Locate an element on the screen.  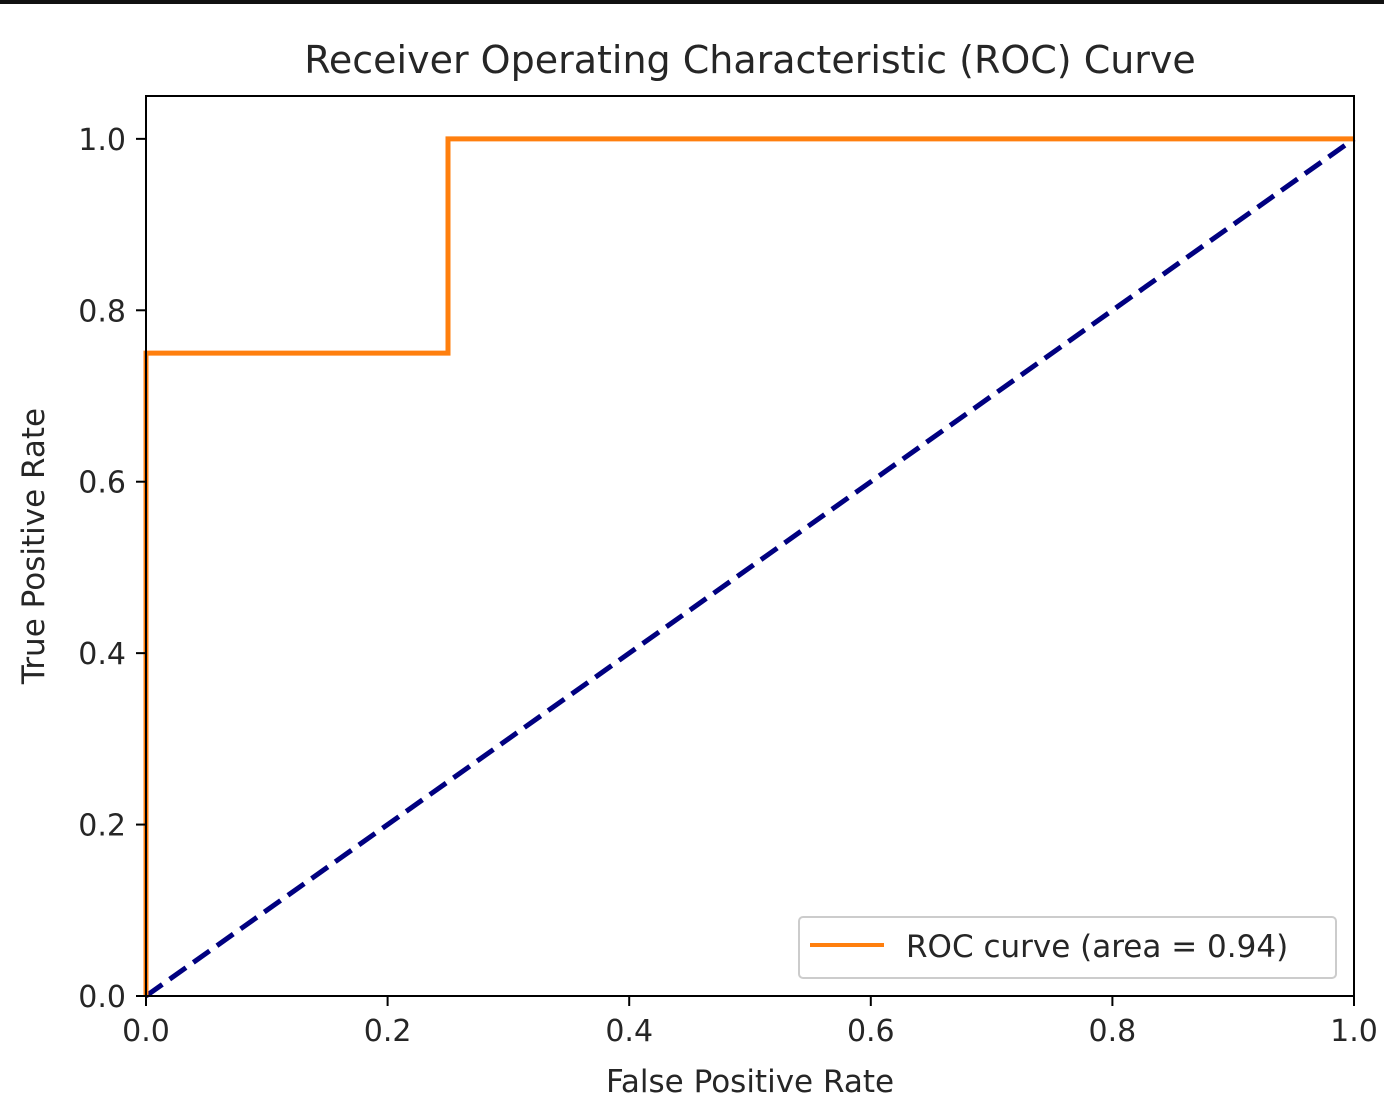
x-tick-label: 1.0 is located at coordinates (1354, 1031).